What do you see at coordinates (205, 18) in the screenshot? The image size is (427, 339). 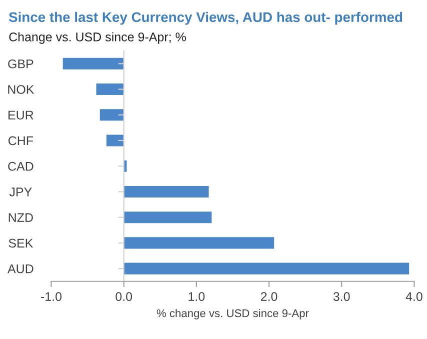 I see `chart-title: Since the last Key Currency Views, AUD has out- performed` at bounding box center [205, 18].